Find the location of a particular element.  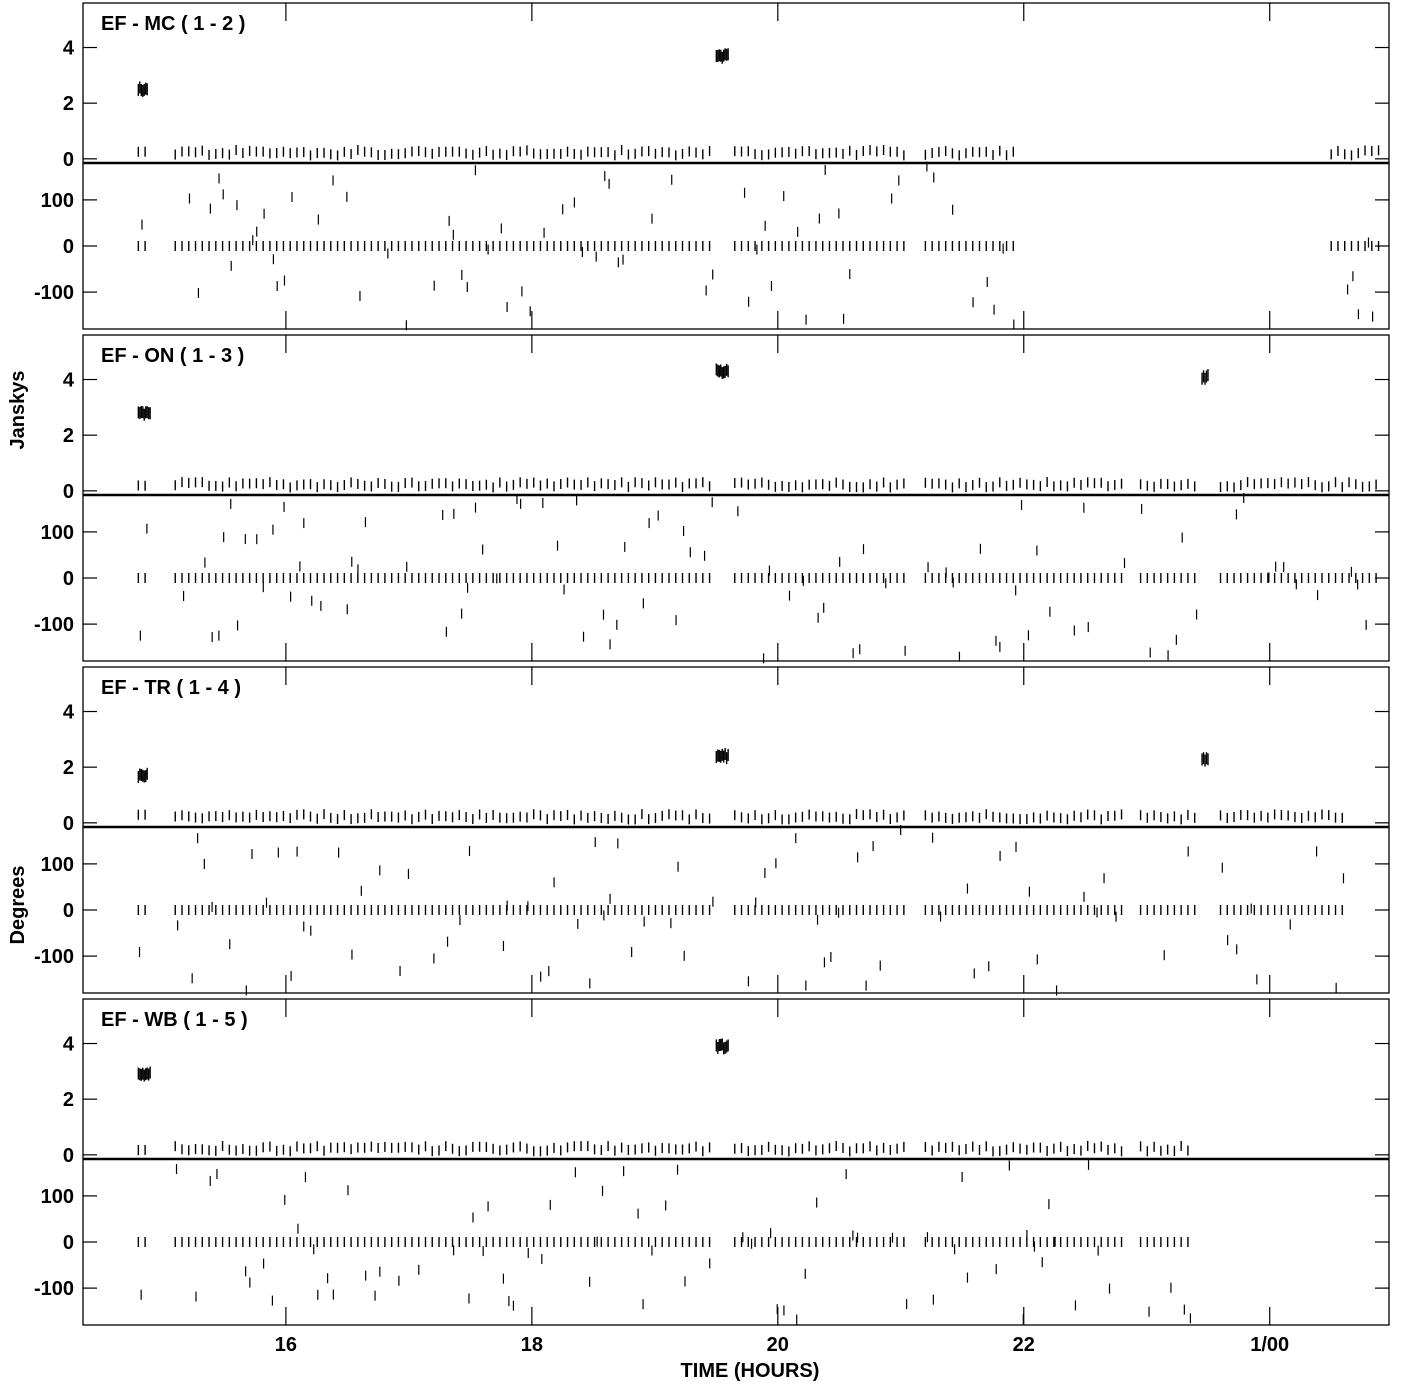

y-axis-title-phase: Degrees is located at coordinates (18, 905).